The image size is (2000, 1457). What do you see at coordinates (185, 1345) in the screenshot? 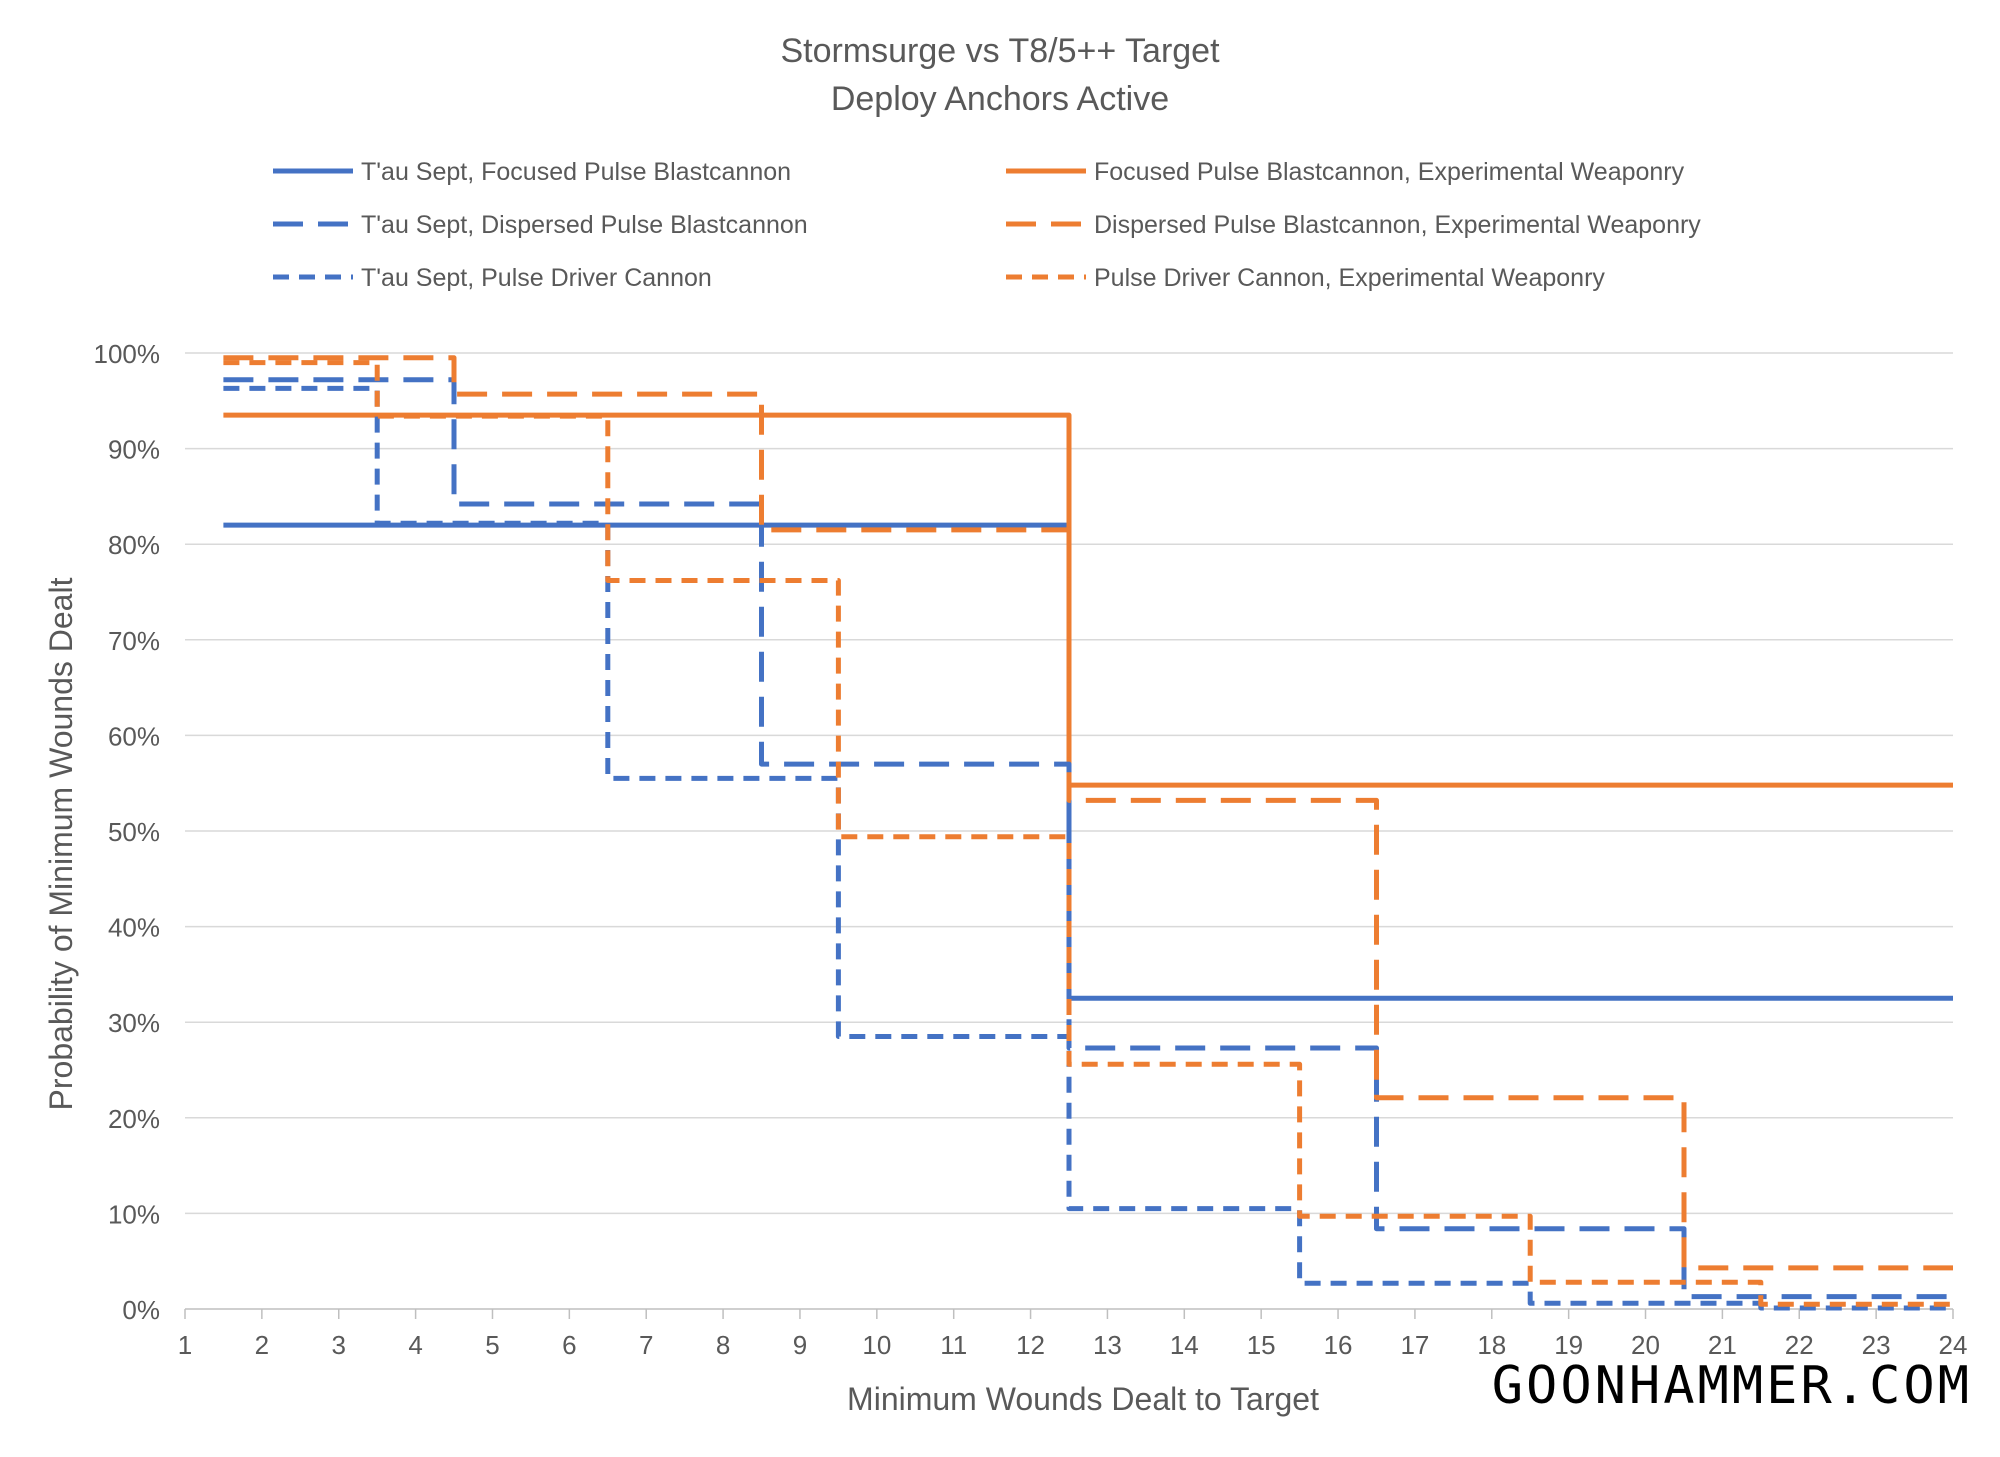
I see `x-tick-label: 1` at bounding box center [185, 1345].